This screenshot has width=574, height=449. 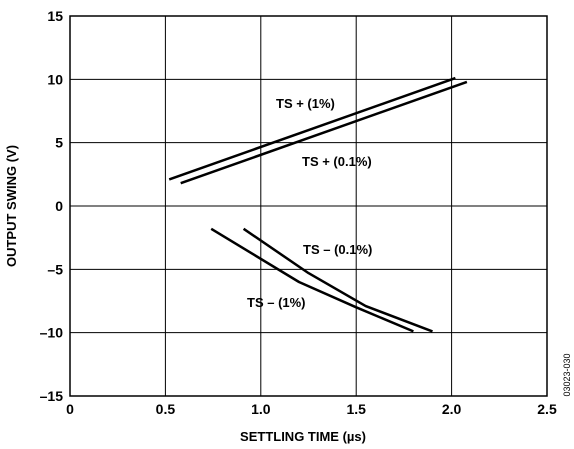 What do you see at coordinates (11, 206) in the screenshot?
I see `y-axis-title: OUTPUT SWING (V)` at bounding box center [11, 206].